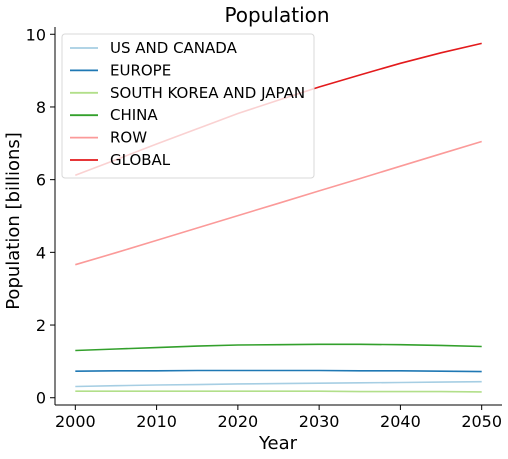  I want to click on legend-label-1: EUROPE, so click(140, 70).